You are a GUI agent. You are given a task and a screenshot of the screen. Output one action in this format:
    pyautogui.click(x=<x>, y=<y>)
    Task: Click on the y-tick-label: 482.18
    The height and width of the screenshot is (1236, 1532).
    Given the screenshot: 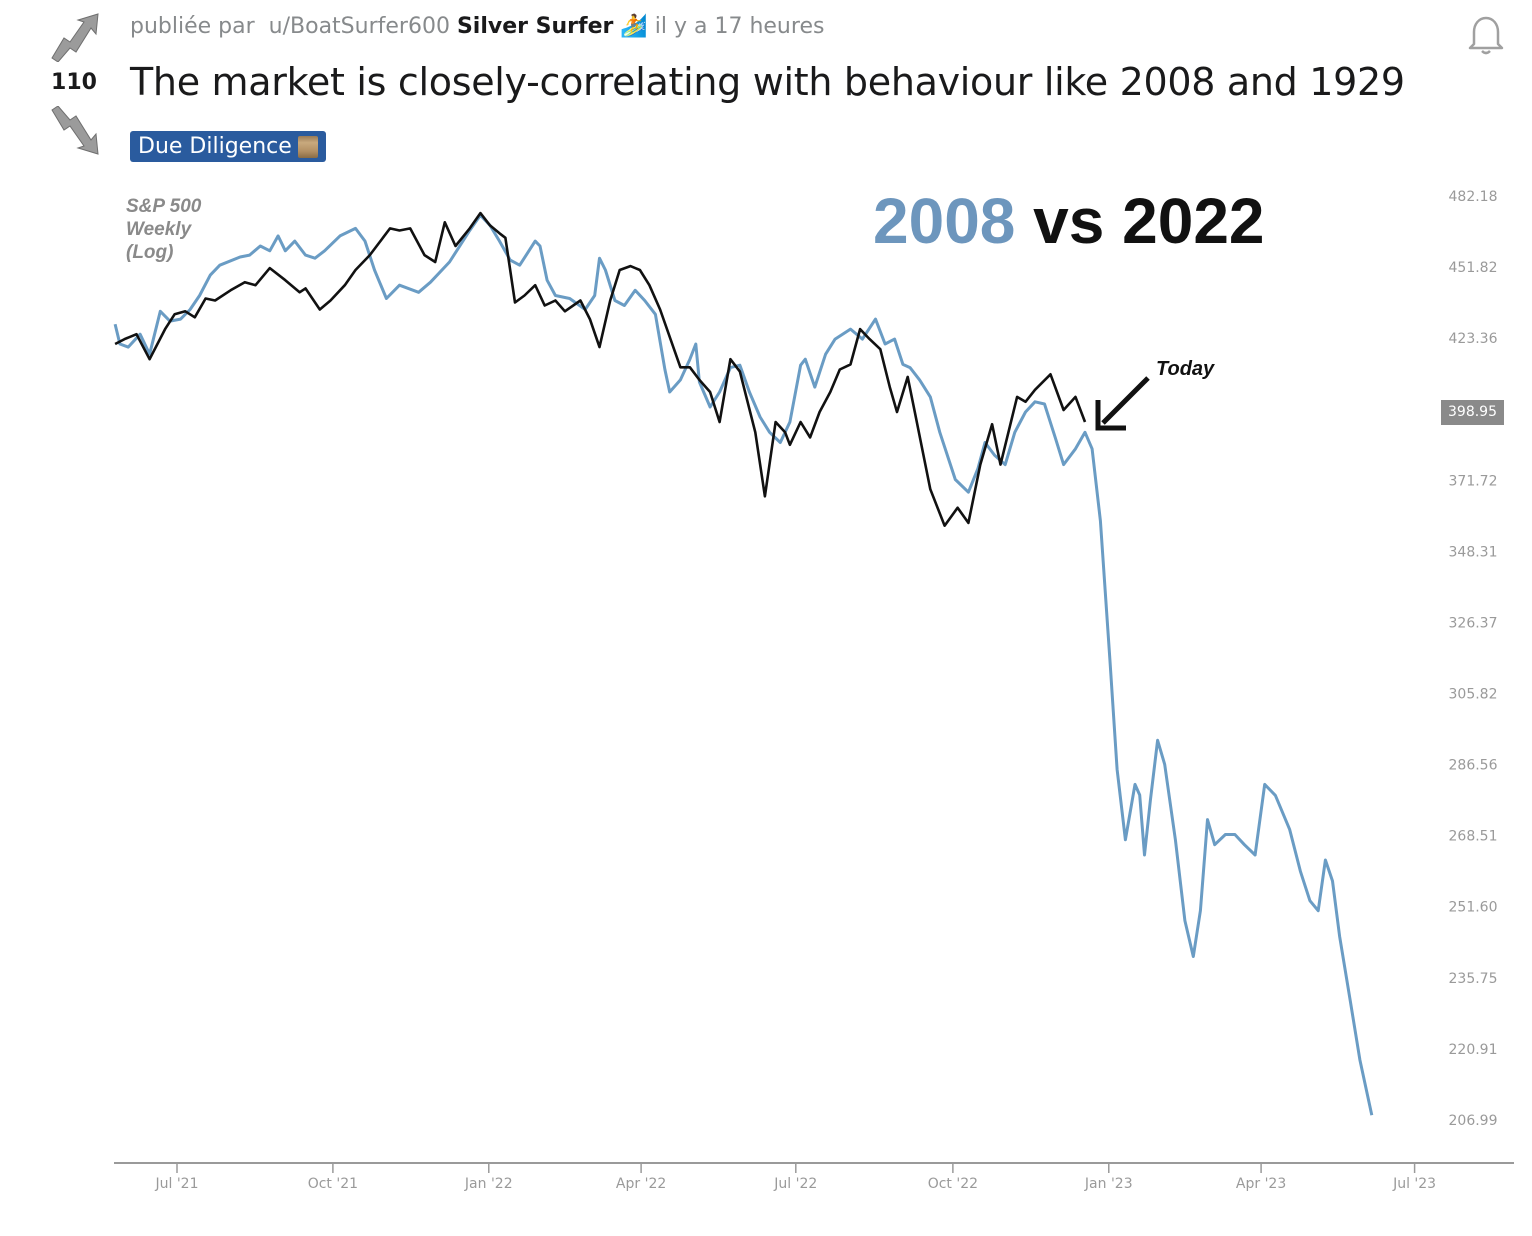 What is the action you would take?
    pyautogui.click(x=1473, y=197)
    